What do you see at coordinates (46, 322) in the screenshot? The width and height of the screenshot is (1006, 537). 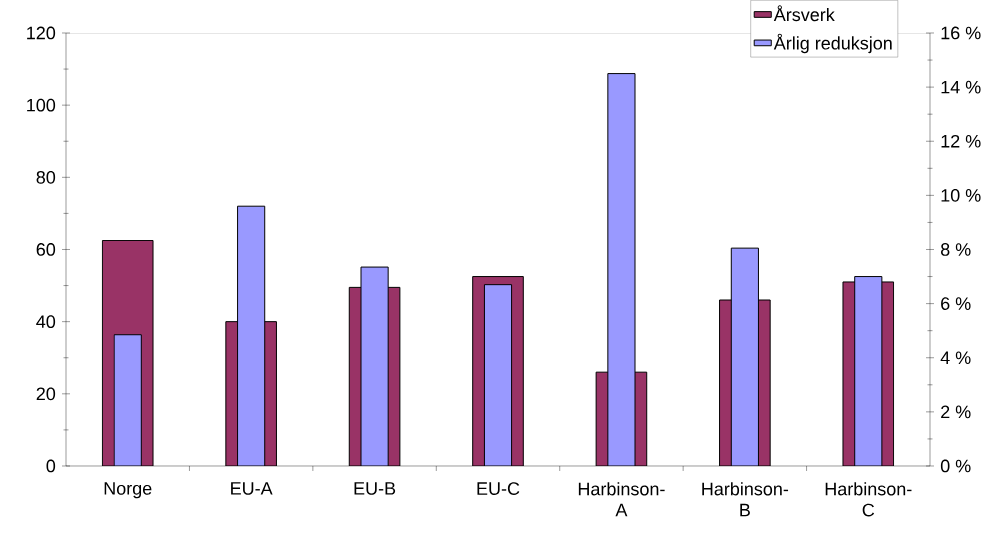 I see `y-tick-label: 40` at bounding box center [46, 322].